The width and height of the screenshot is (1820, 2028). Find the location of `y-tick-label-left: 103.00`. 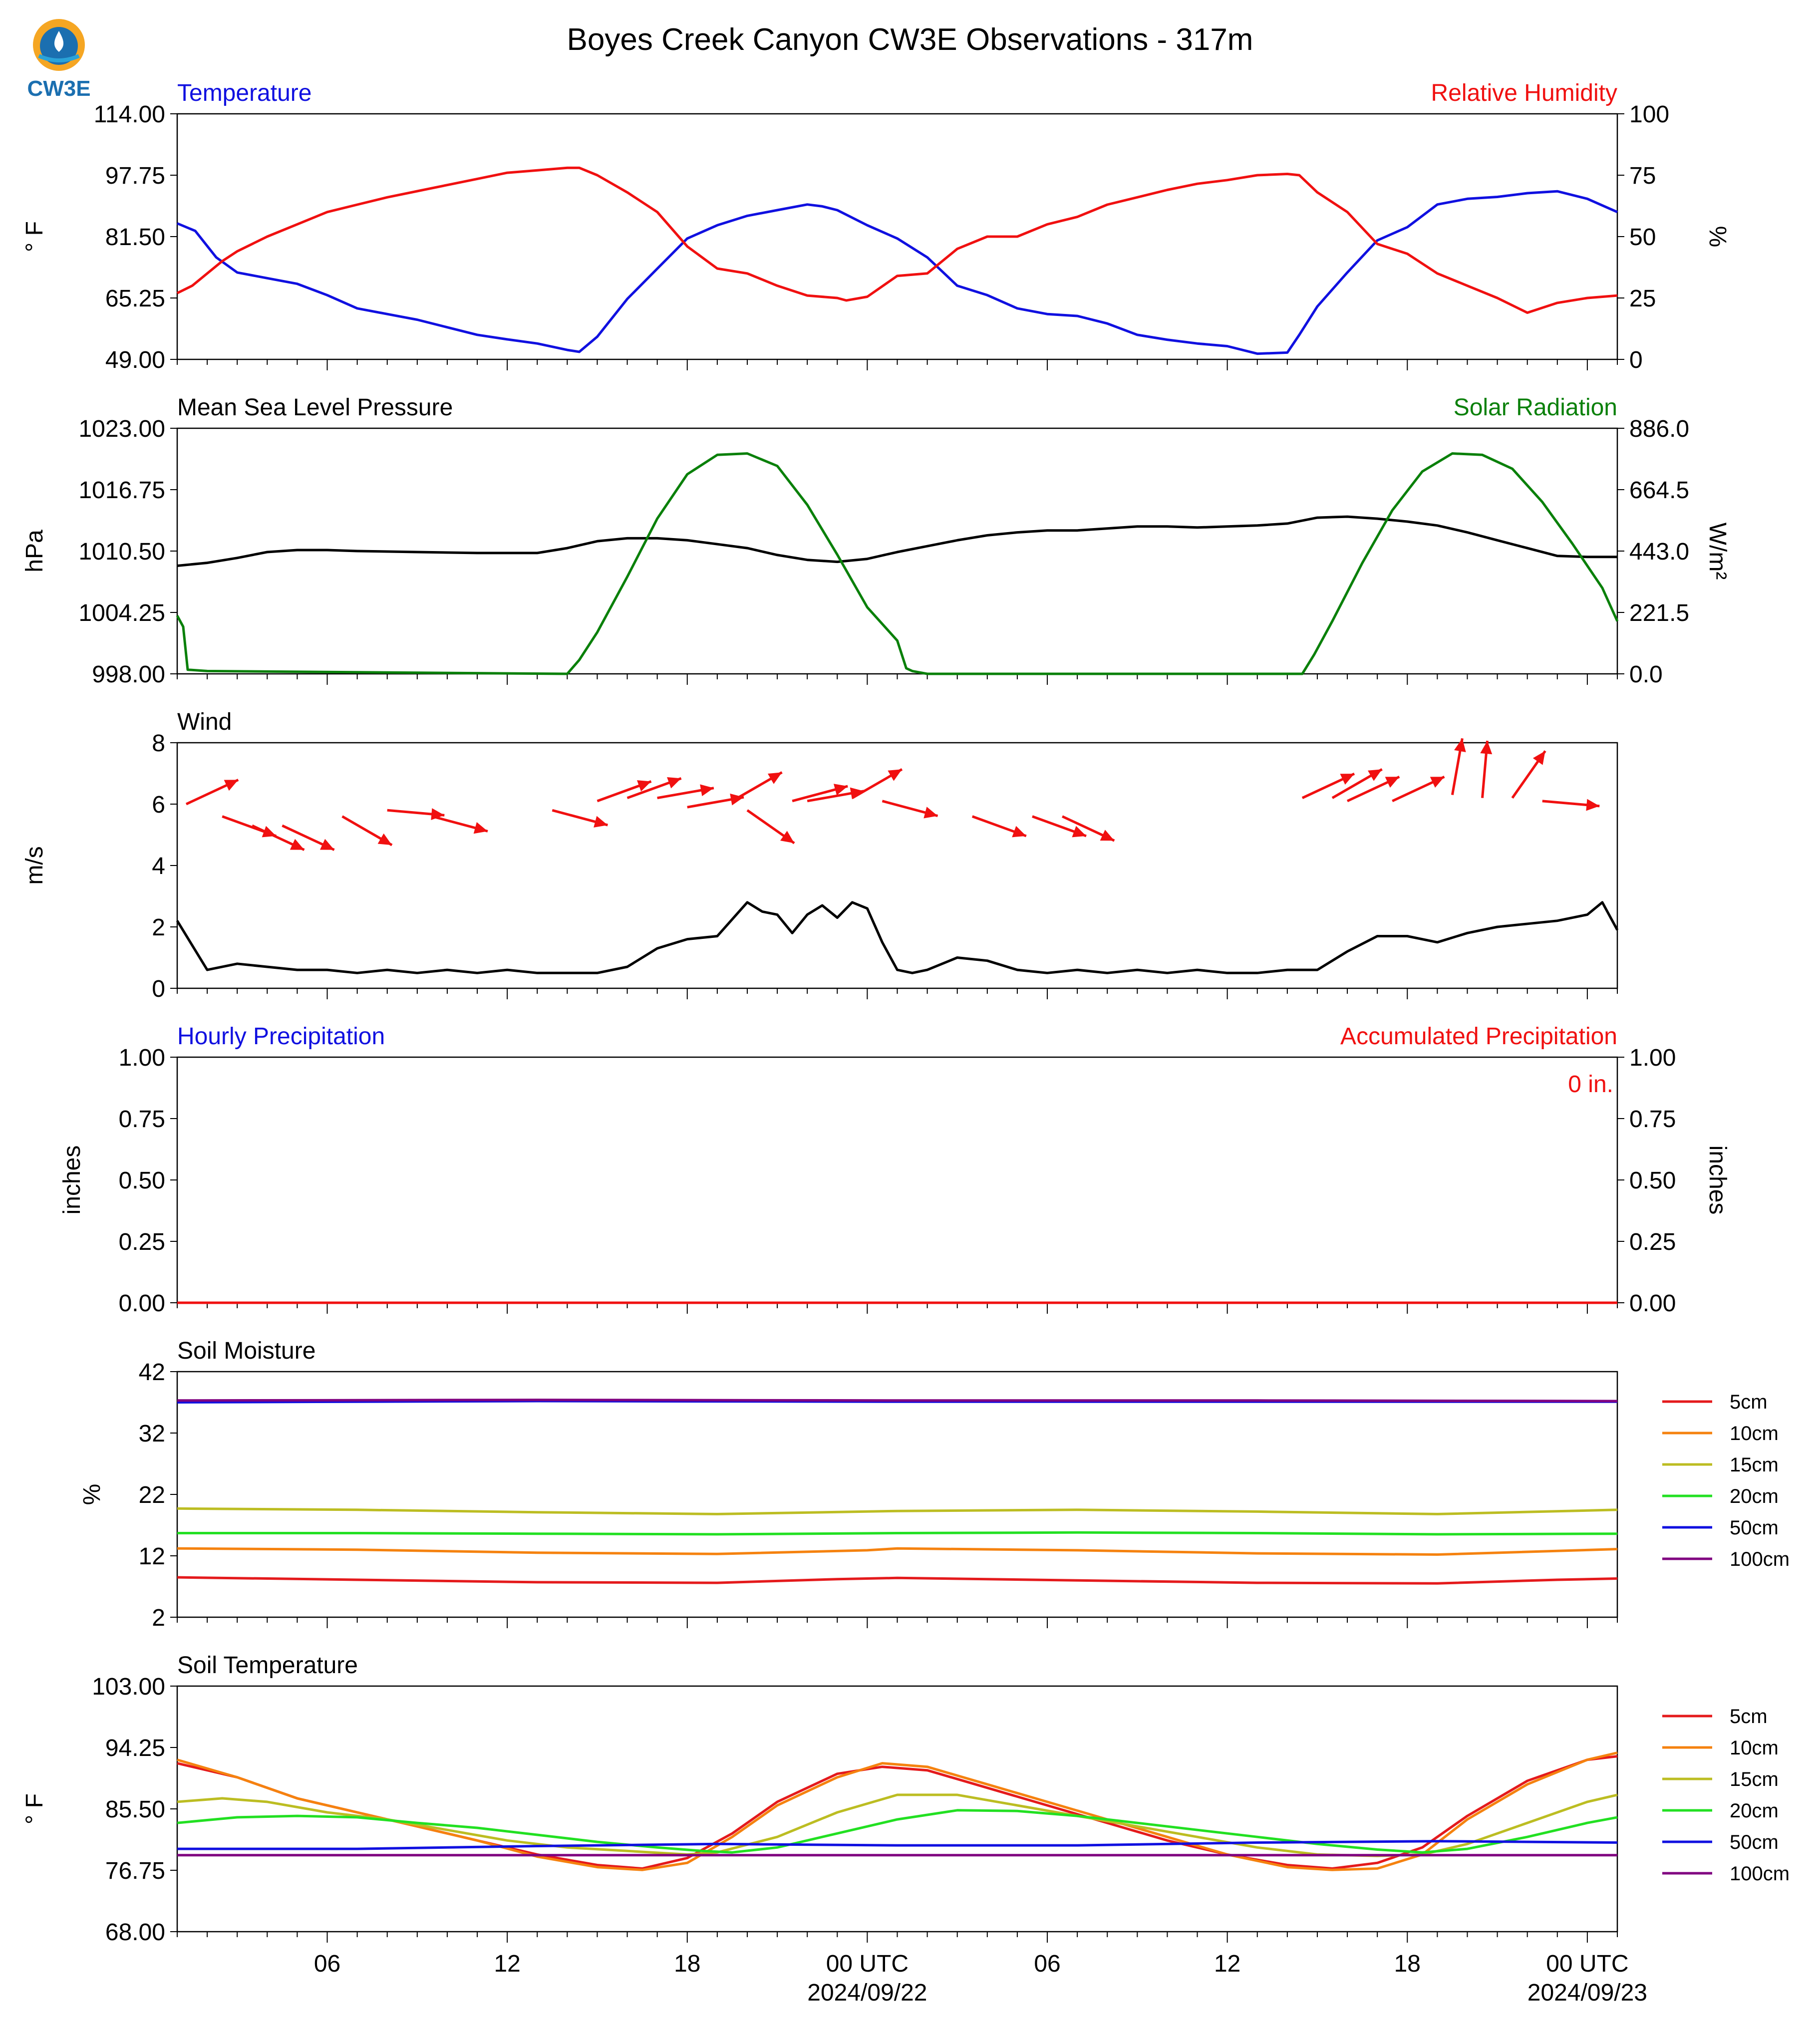

y-tick-label-left: 103.00 is located at coordinates (128, 1687).